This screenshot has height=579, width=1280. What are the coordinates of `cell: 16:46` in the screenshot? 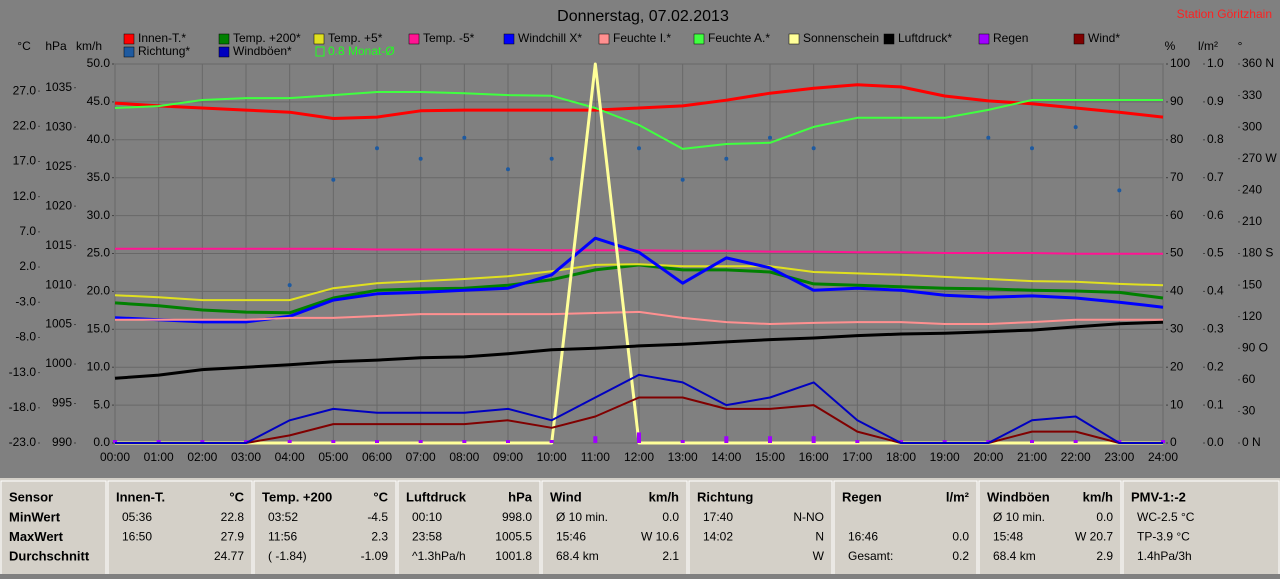 It's located at (863, 537).